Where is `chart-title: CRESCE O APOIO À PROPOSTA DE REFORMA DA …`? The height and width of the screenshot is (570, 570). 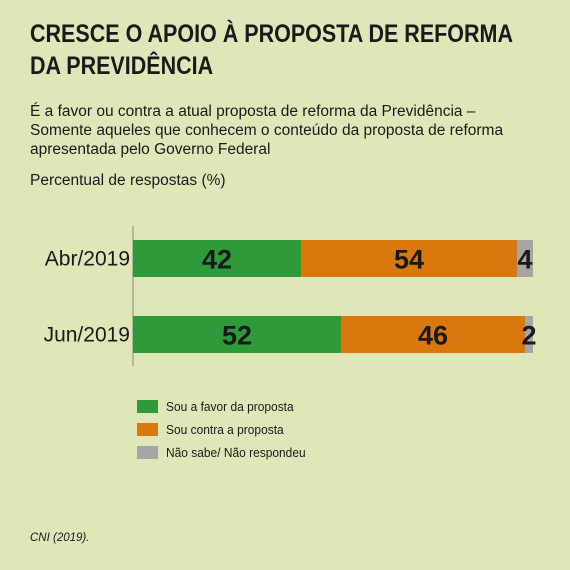
chart-title: CRESCE O APOIO À PROPOSTA DE REFORMA DA … is located at coordinates (271, 50).